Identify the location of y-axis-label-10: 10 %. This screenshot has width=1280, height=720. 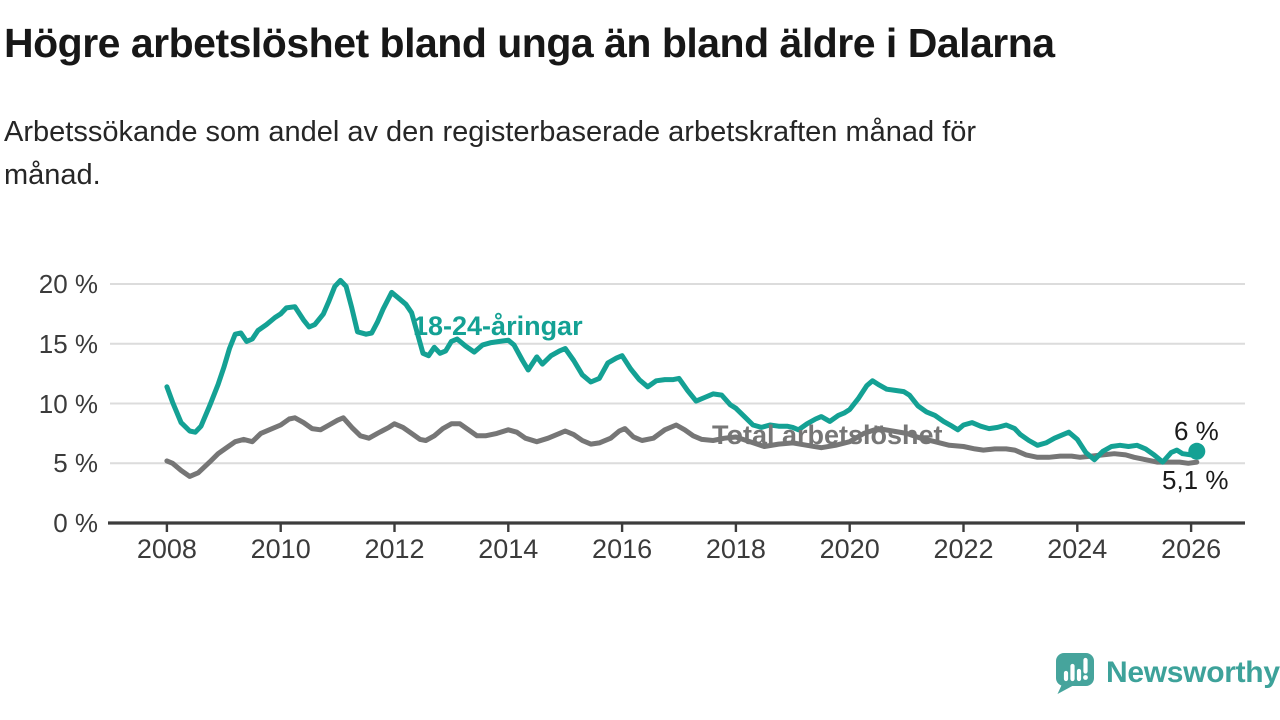
(68, 403).